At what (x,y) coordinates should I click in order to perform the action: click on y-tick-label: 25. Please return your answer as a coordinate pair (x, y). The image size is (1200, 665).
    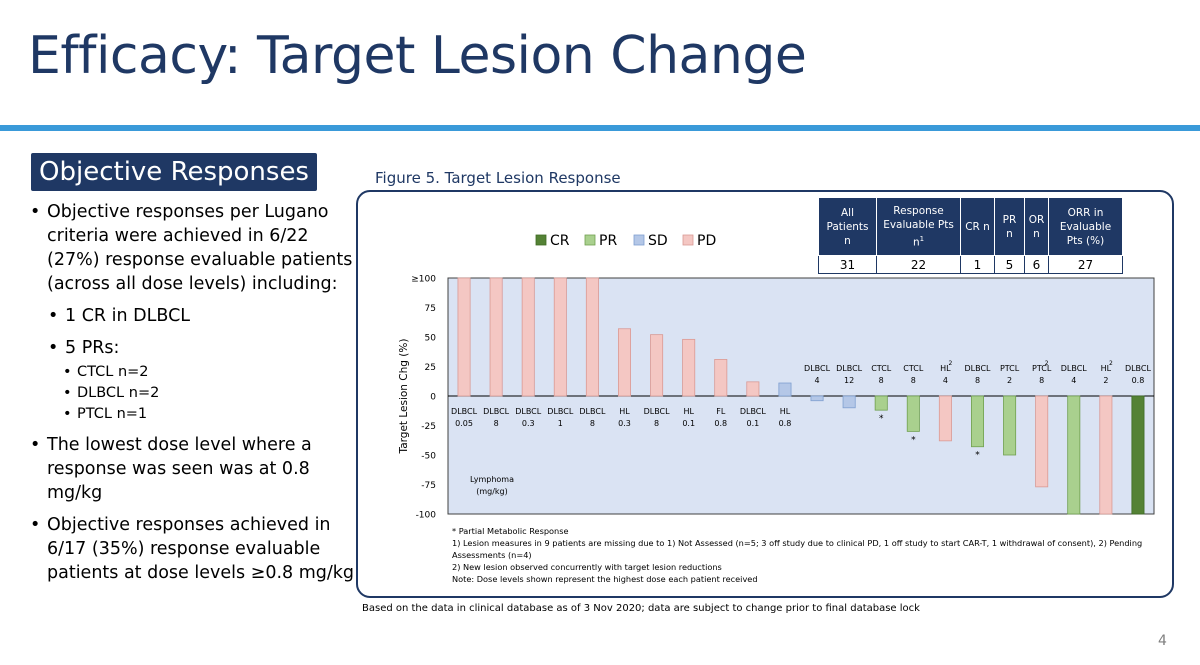
    Looking at the image, I should click on (430, 368).